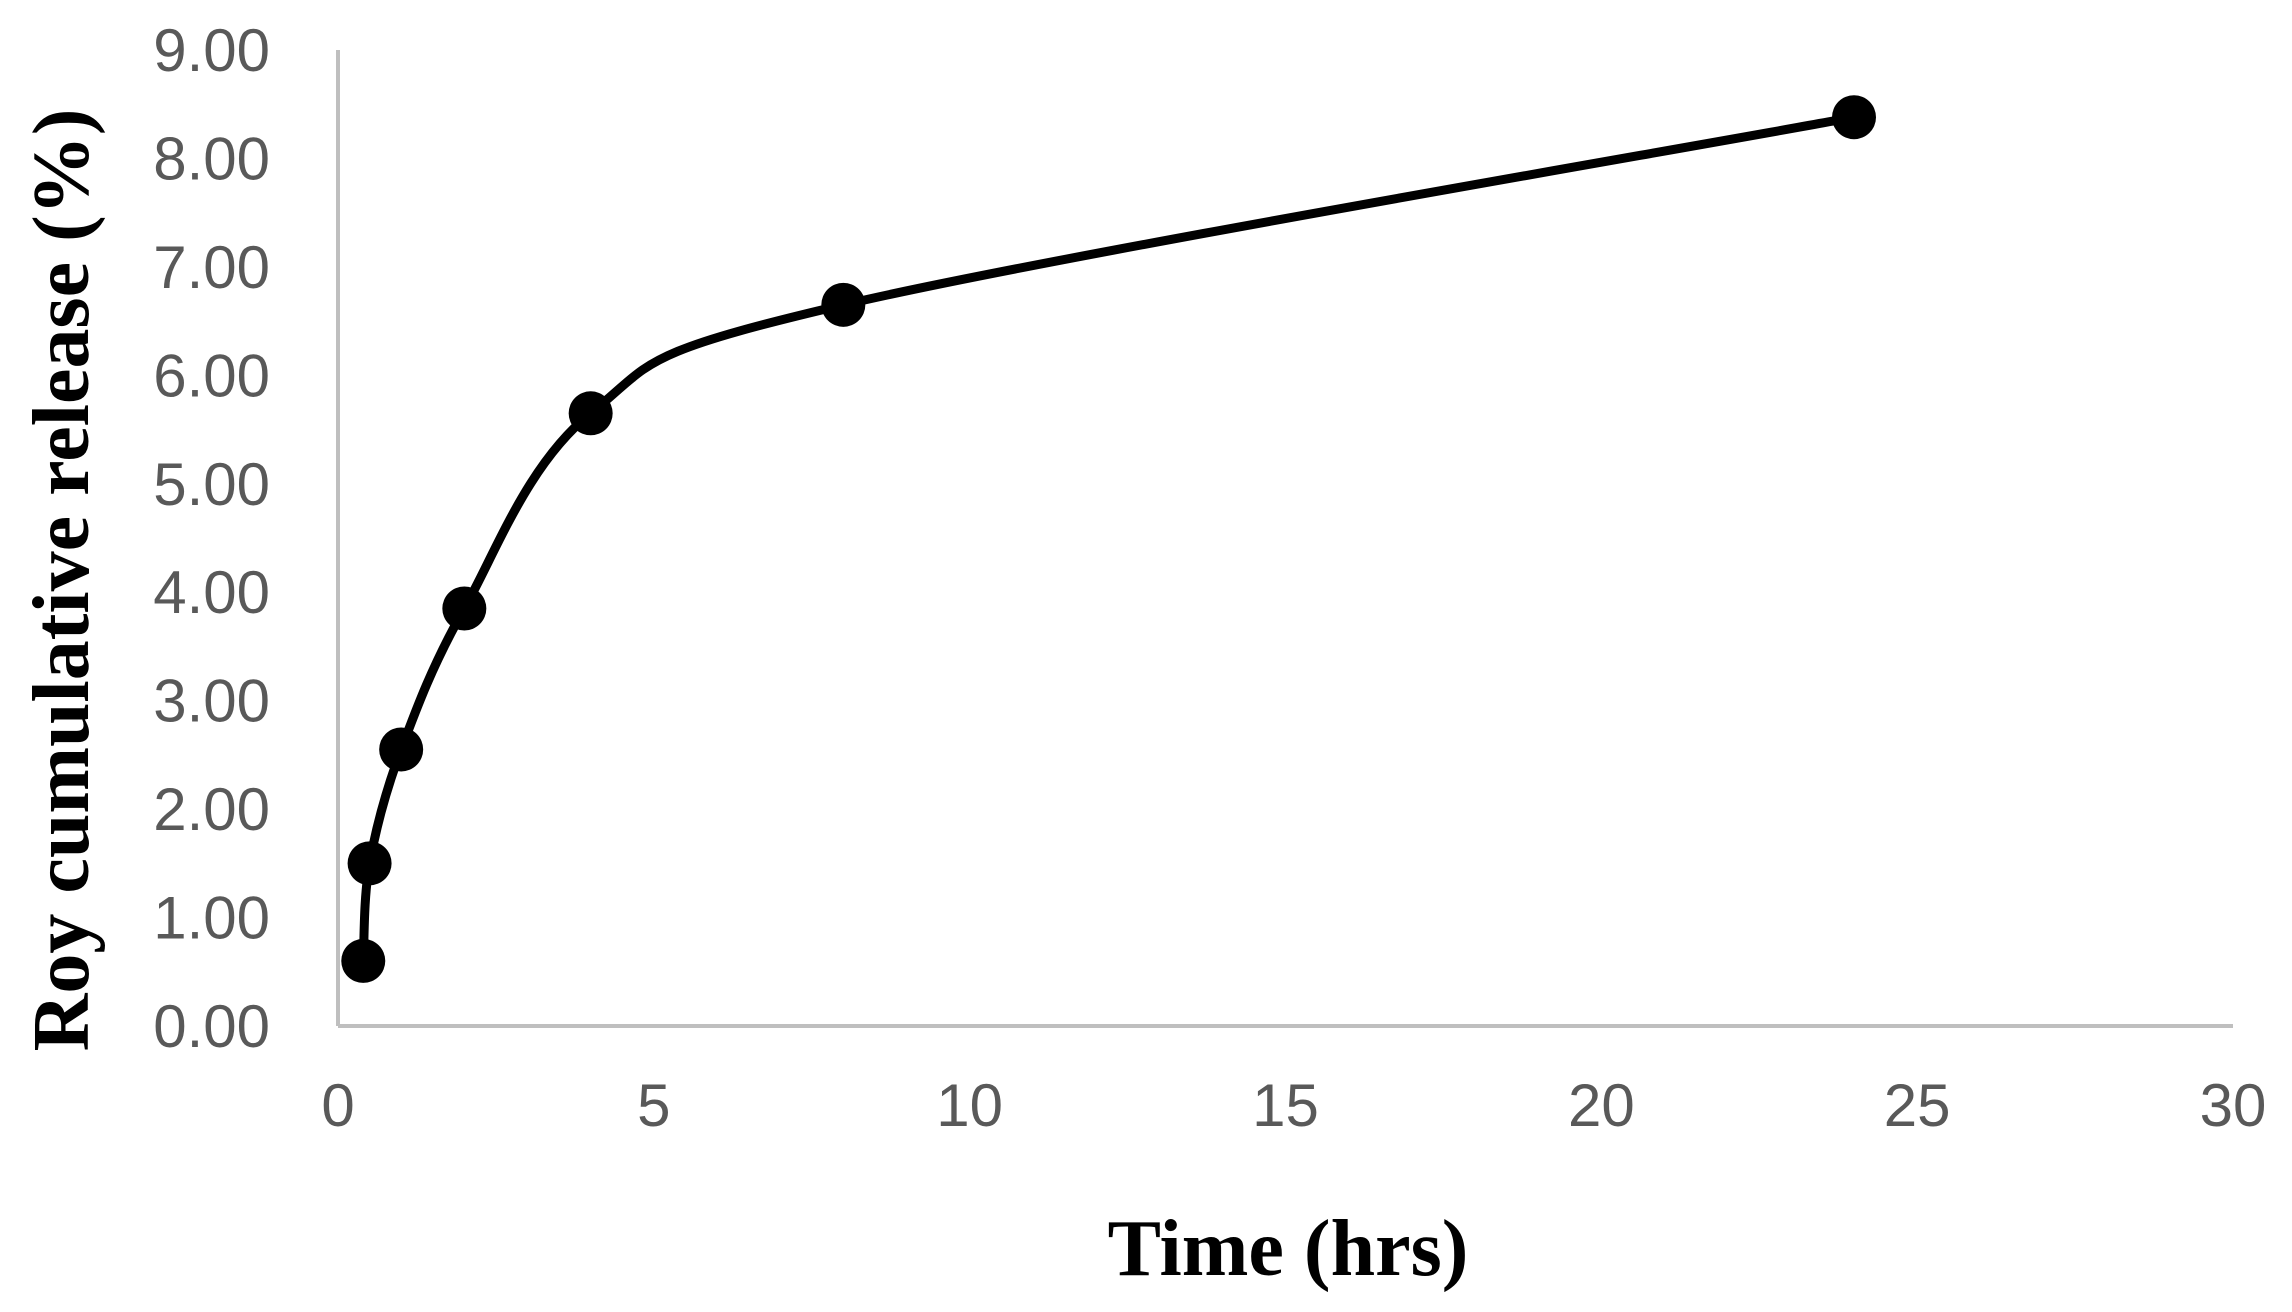 This screenshot has width=2292, height=1312. I want to click on x-tick-label: 30, so click(2233, 1105).